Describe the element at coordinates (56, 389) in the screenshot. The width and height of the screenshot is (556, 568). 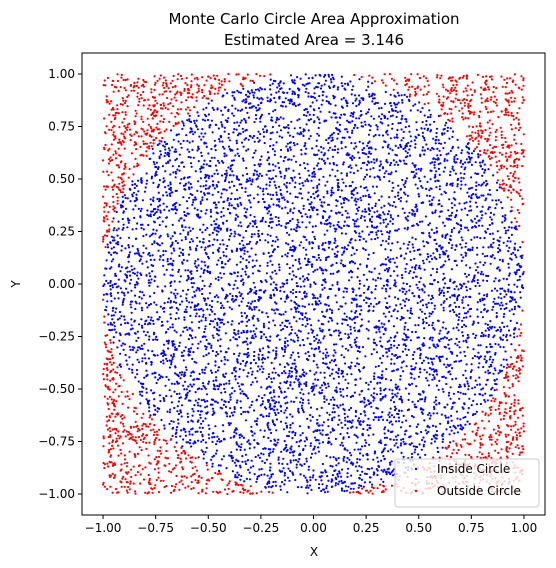
I see `y-tick-label: −0.50` at that location.